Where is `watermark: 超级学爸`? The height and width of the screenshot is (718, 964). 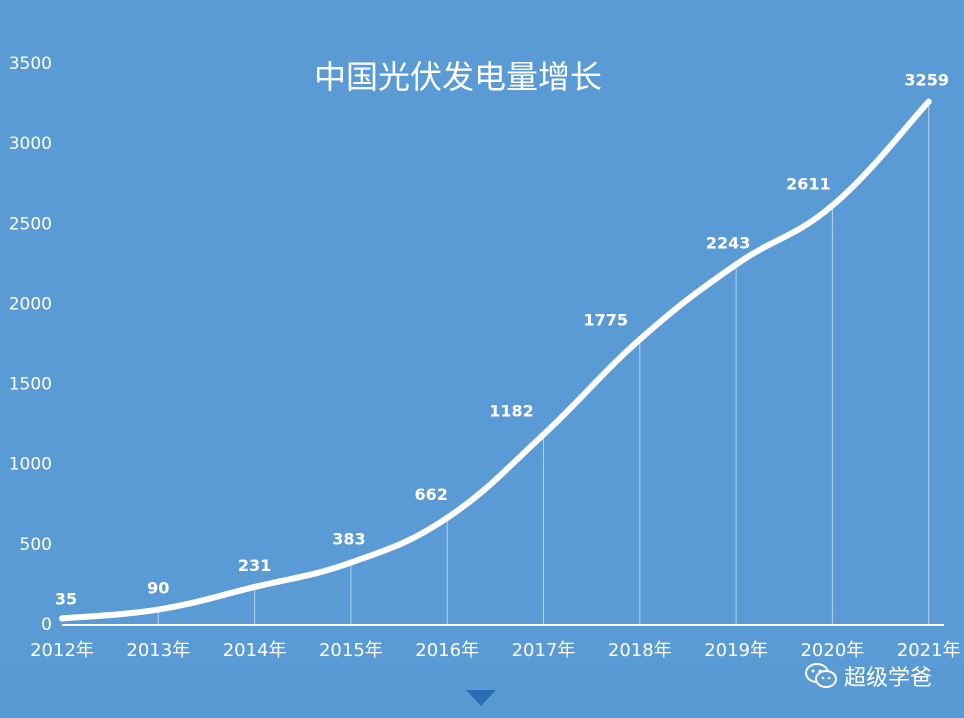
watermark: 超级学爸 is located at coordinates (868, 676).